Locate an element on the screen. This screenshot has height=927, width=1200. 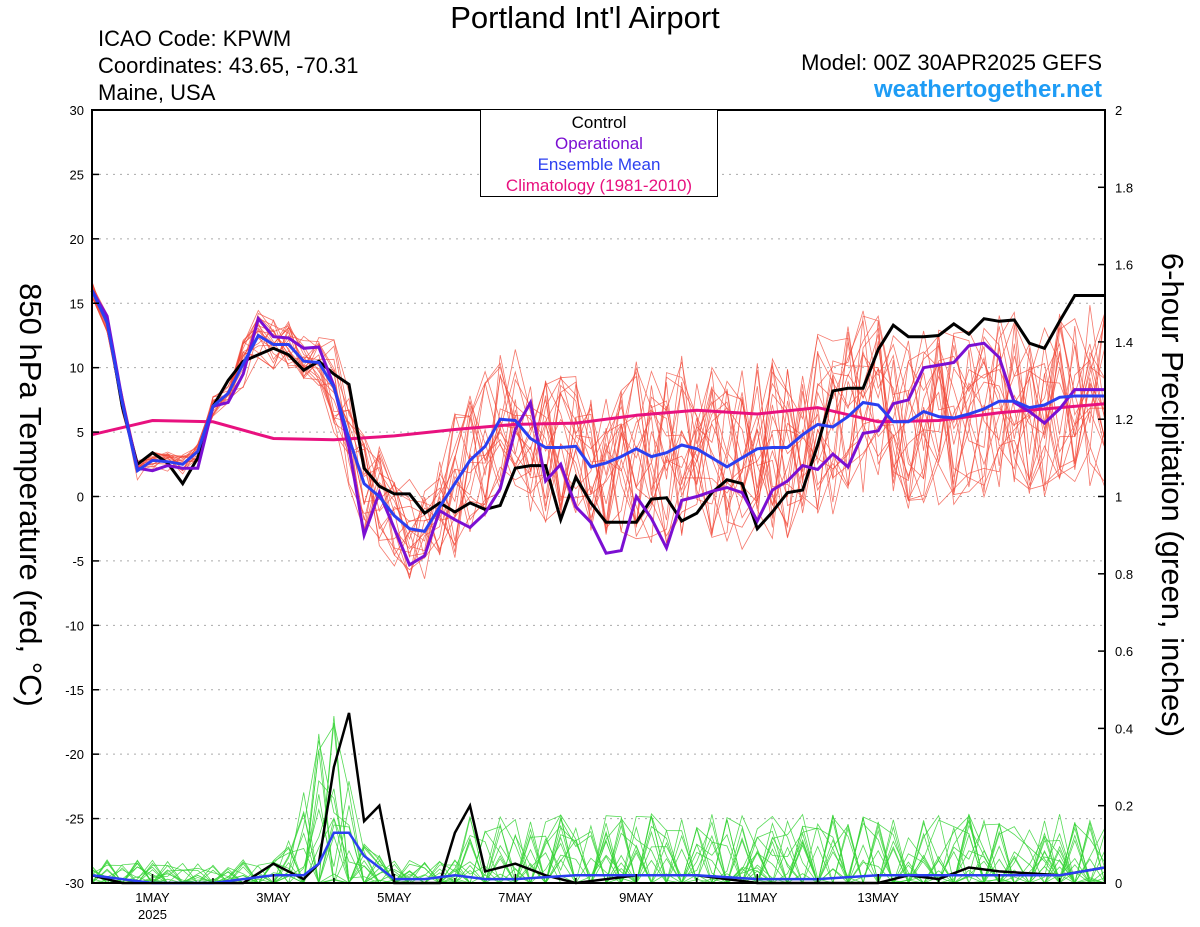
y-tick-label: -15 is located at coordinates (74, 690).